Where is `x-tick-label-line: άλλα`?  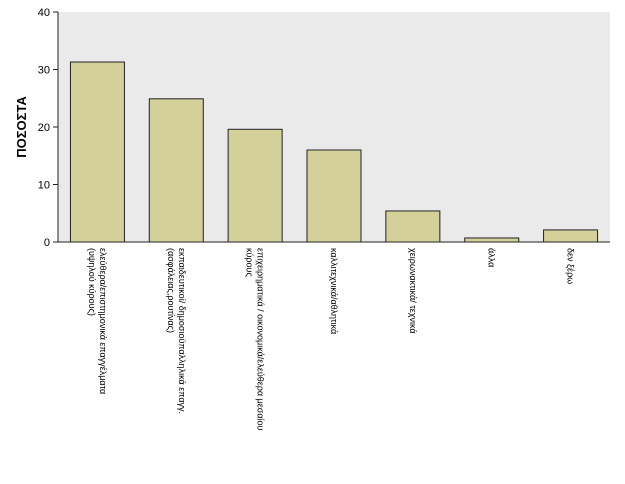
x-tick-label-line: άλλα is located at coordinates (492, 257).